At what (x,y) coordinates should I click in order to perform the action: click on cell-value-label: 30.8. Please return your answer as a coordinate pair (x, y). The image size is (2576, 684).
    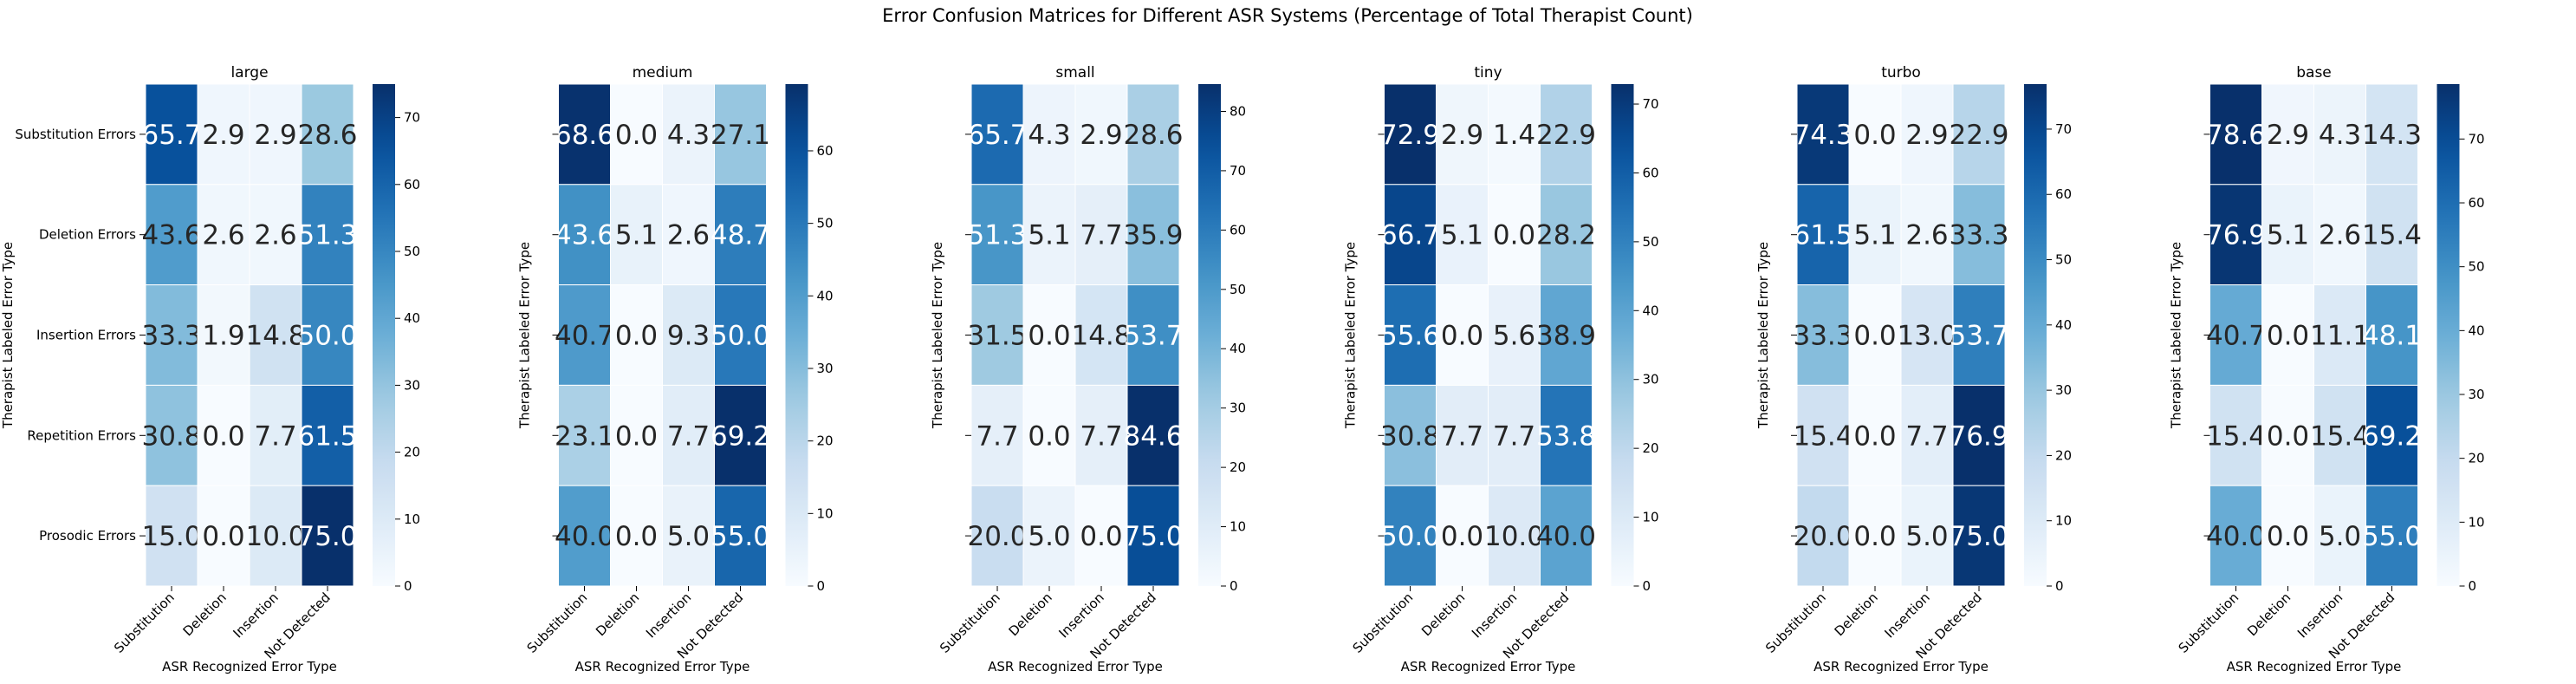
    Looking at the image, I should click on (171, 436).